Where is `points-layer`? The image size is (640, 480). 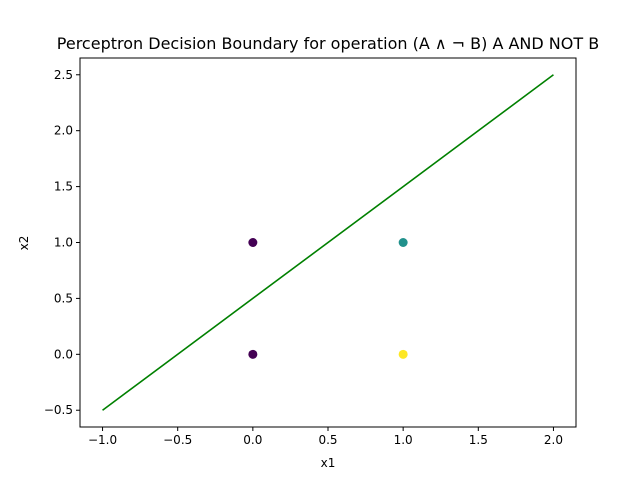 points-layer is located at coordinates (328, 298).